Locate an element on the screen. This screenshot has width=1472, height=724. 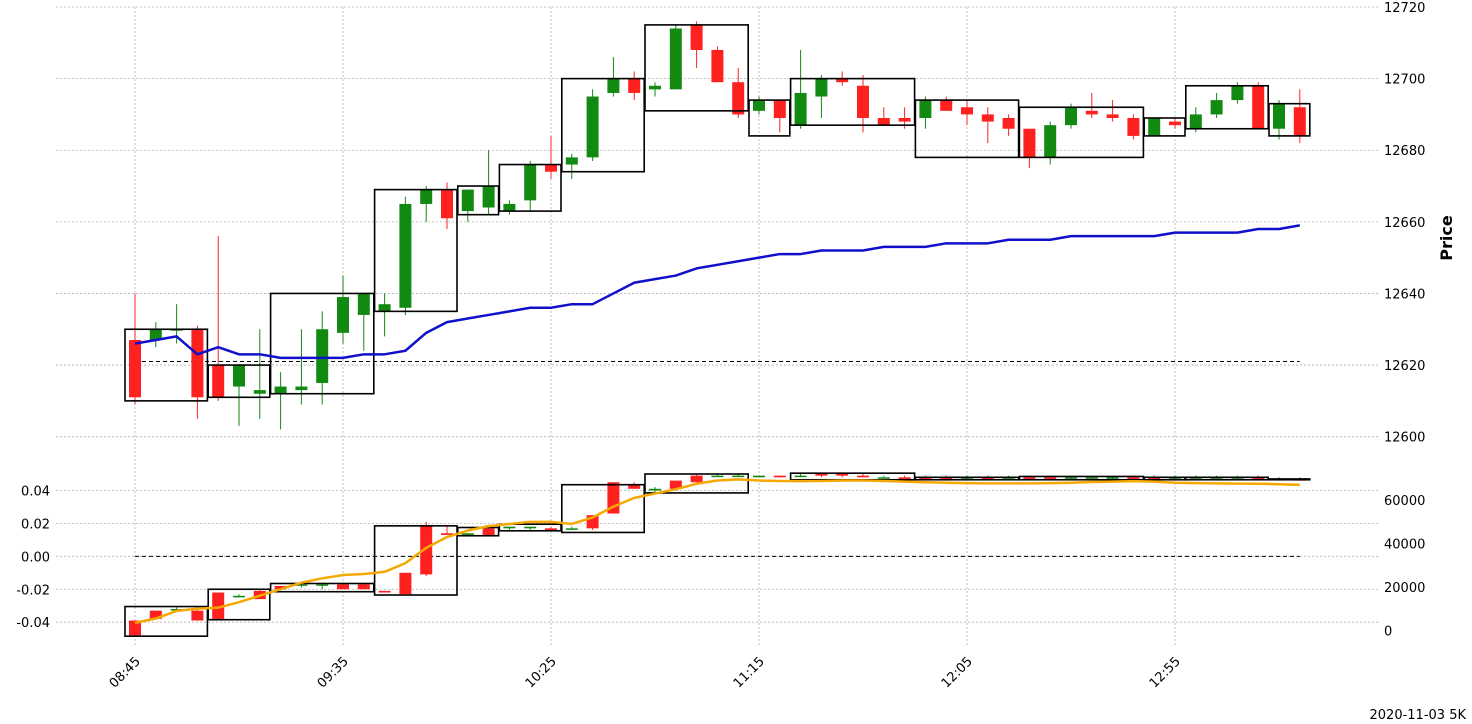
sub-left-tick-label: 0.02 is located at coordinates (35, 524).